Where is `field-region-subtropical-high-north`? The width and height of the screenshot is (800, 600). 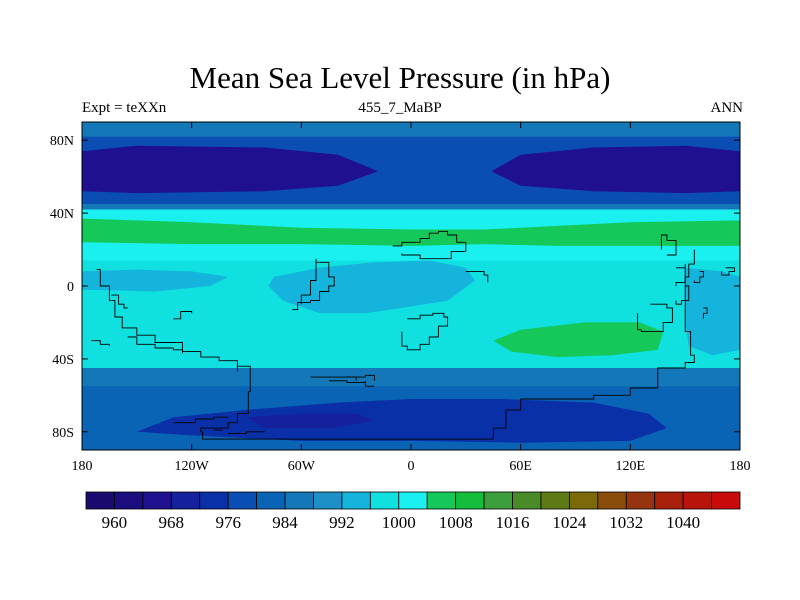 field-region-subtropical-high-north is located at coordinates (411, 232).